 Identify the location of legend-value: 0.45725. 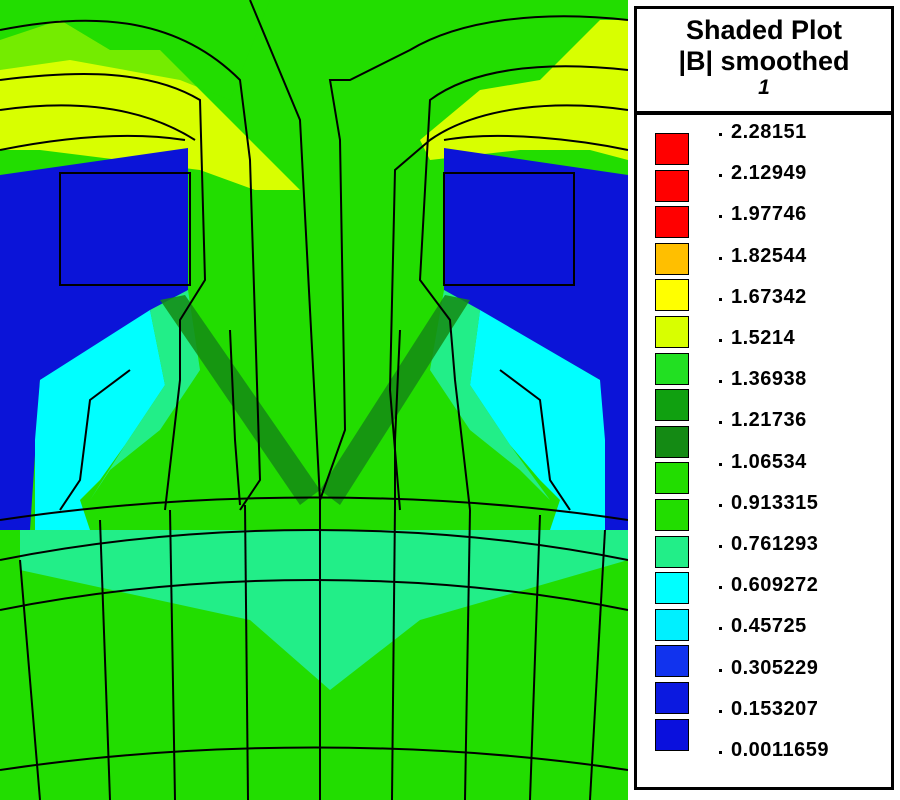
(769, 626).